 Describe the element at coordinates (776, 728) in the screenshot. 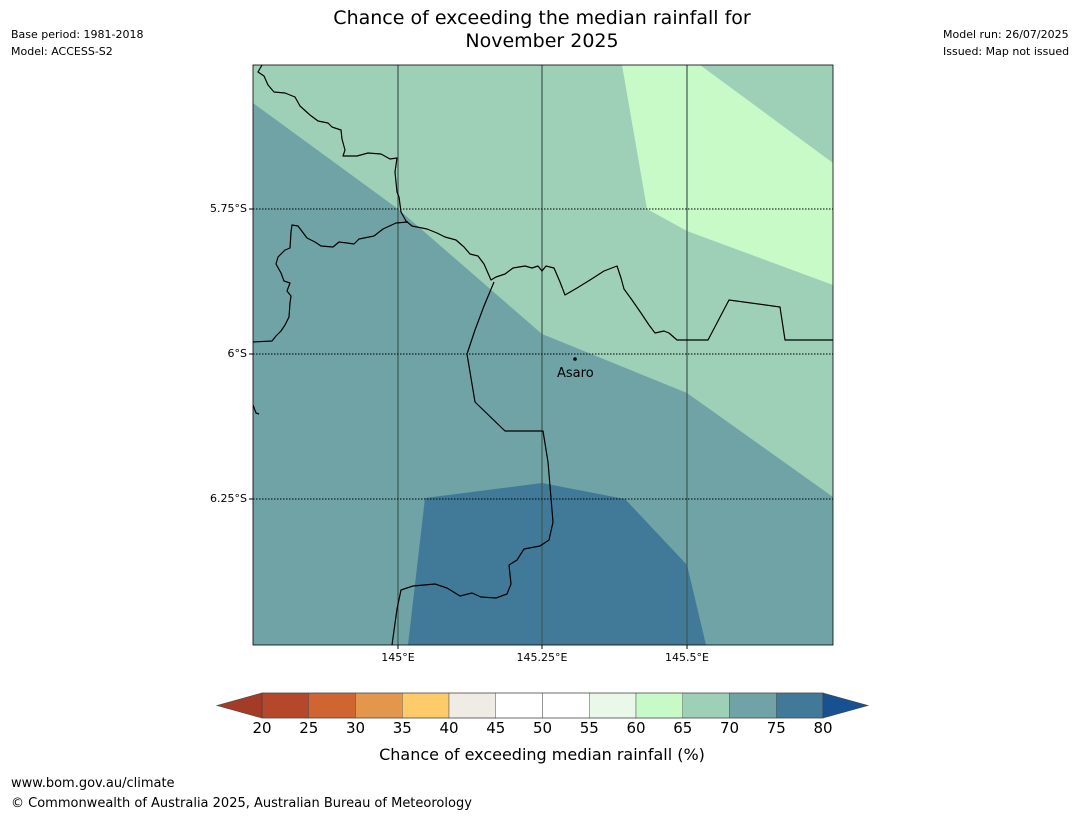

I see `colorbar-tick-label: 75` at that location.